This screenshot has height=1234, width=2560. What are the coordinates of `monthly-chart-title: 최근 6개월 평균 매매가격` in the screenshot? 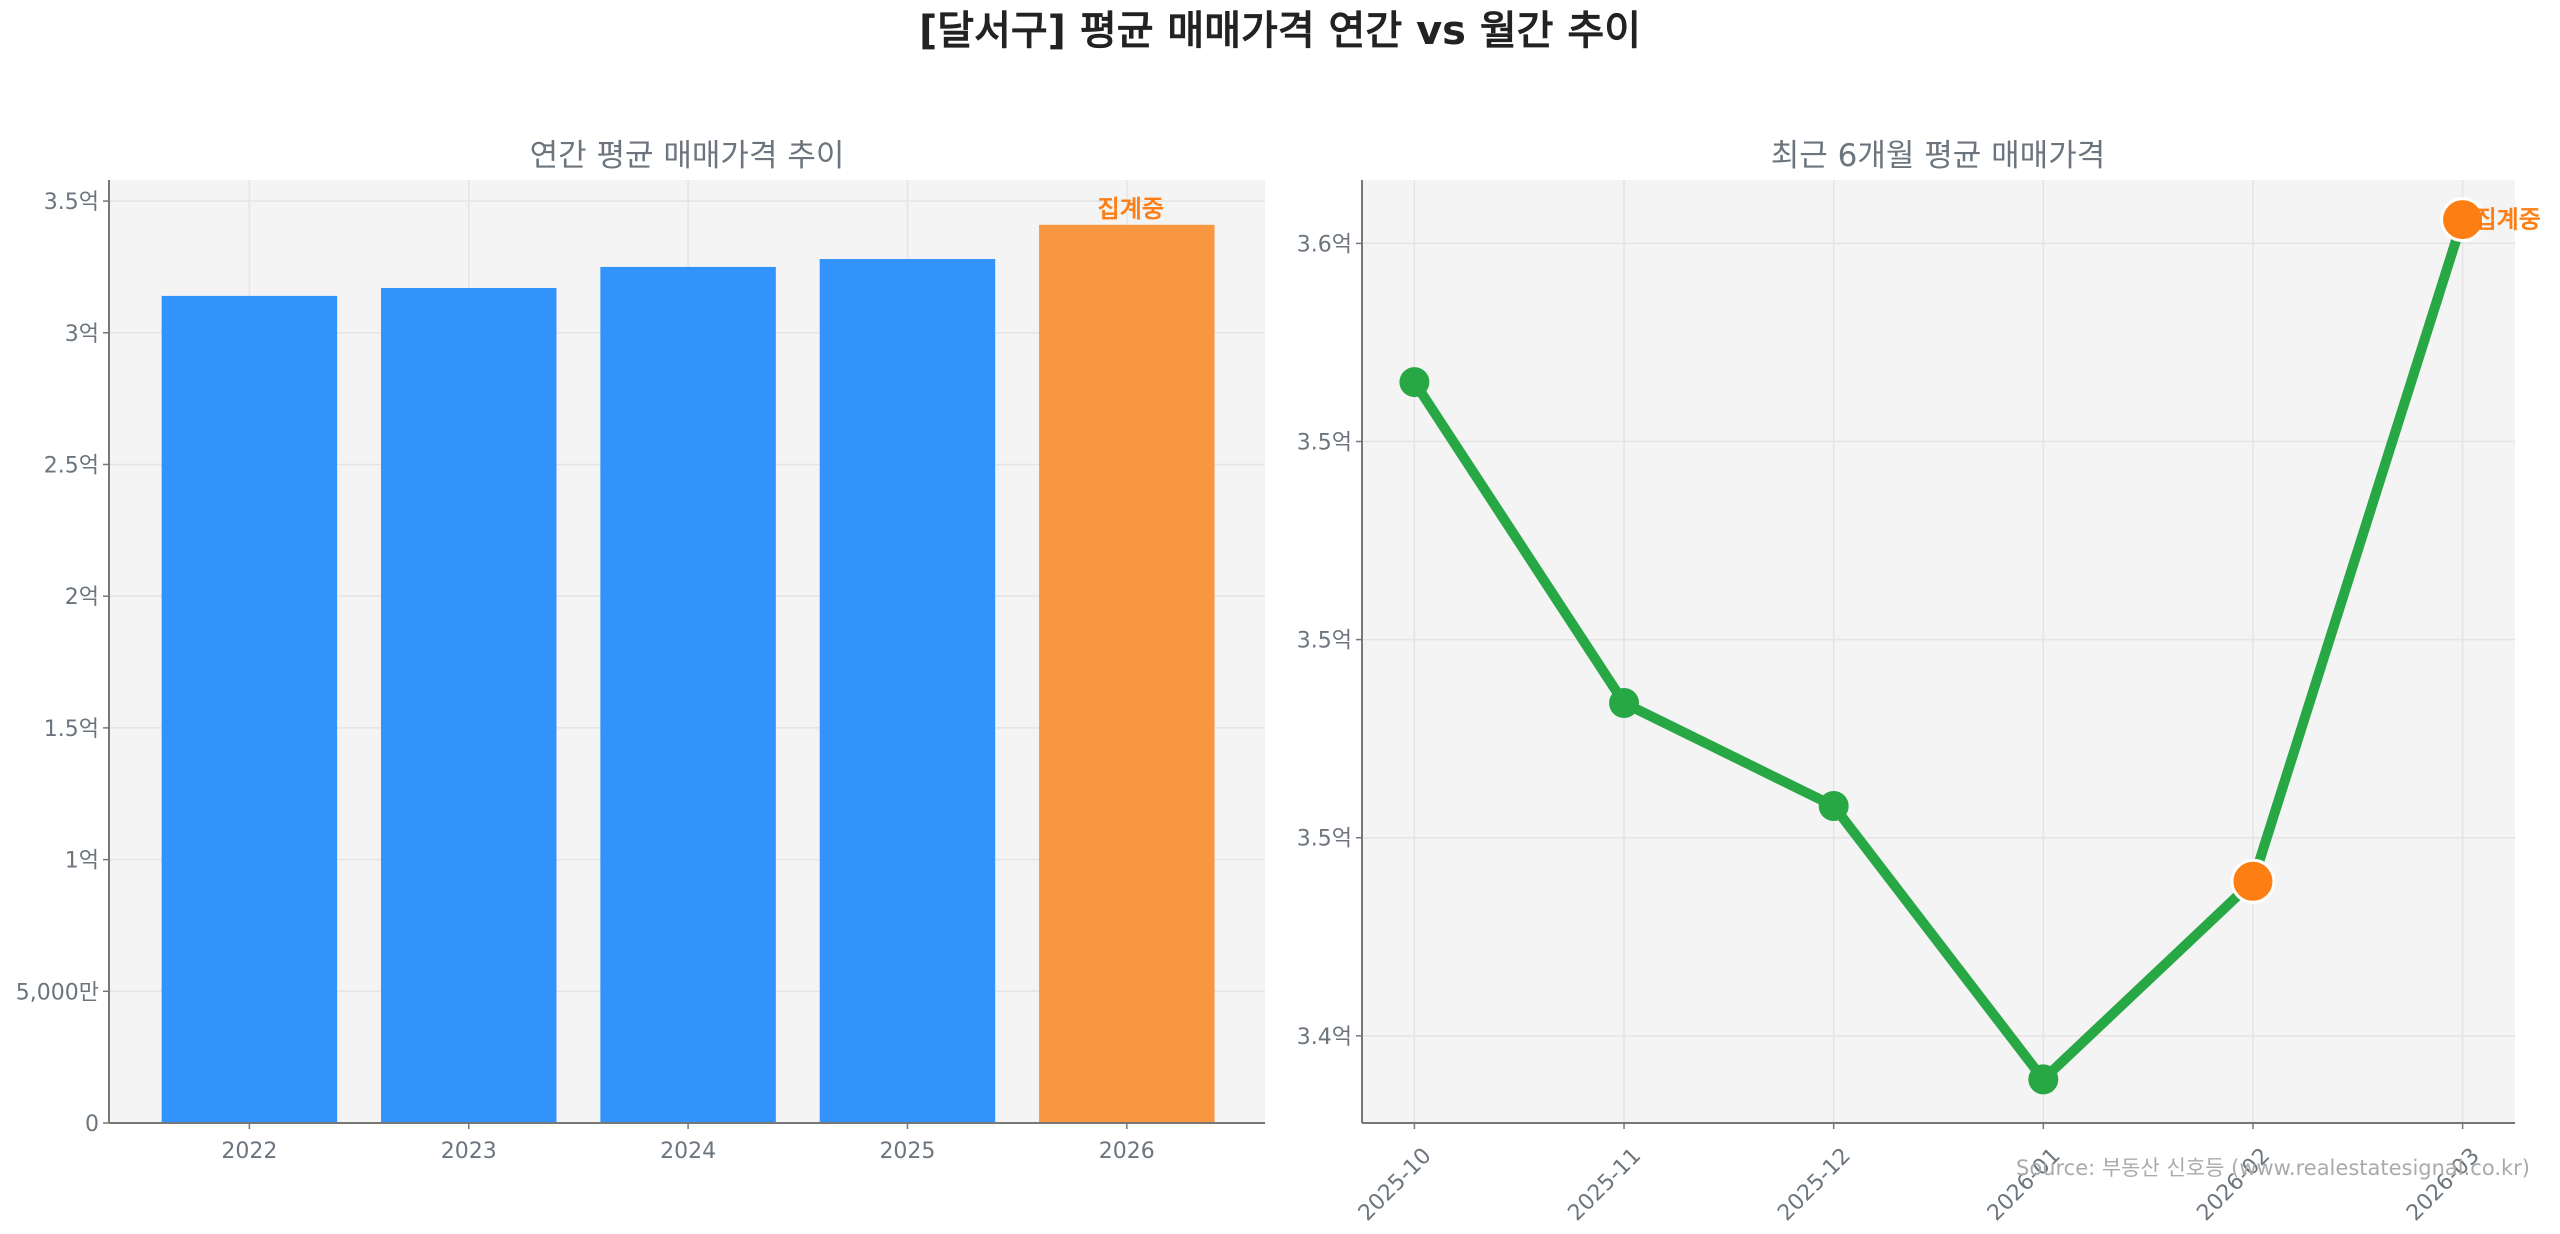 It's located at (1938, 156).